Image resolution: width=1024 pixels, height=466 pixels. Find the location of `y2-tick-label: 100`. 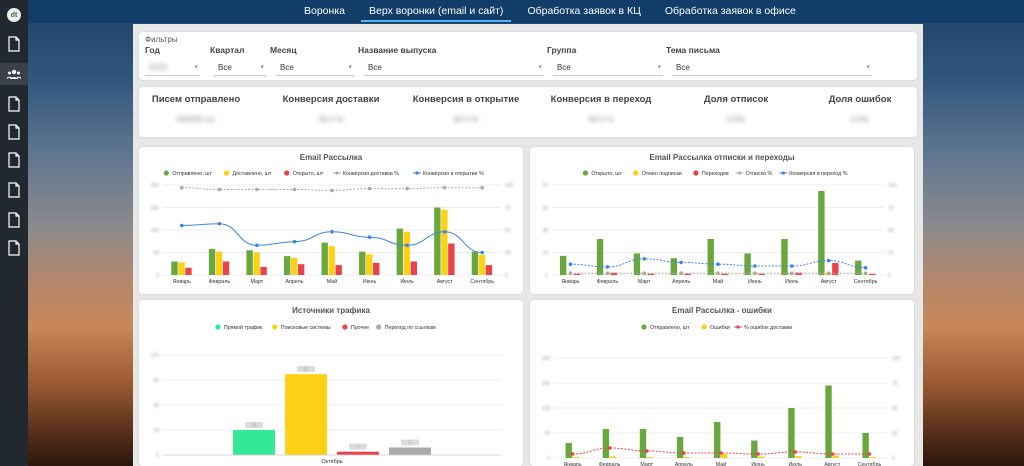

y2-tick-label: 100 is located at coordinates (892, 186).